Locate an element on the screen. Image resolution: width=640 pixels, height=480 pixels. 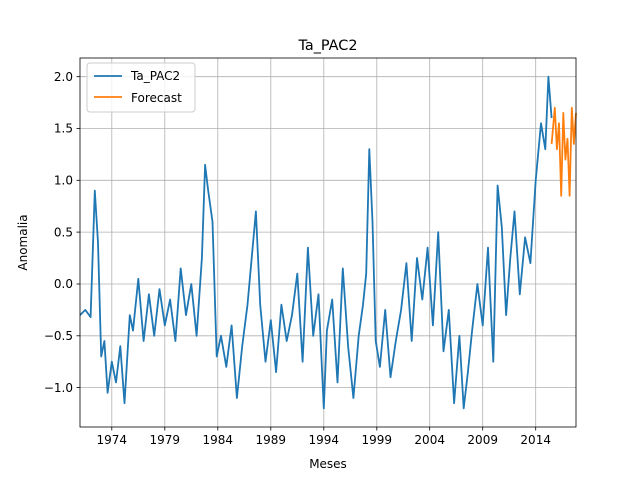
chart-title: Ta_PAC2 is located at coordinates (328, 46).